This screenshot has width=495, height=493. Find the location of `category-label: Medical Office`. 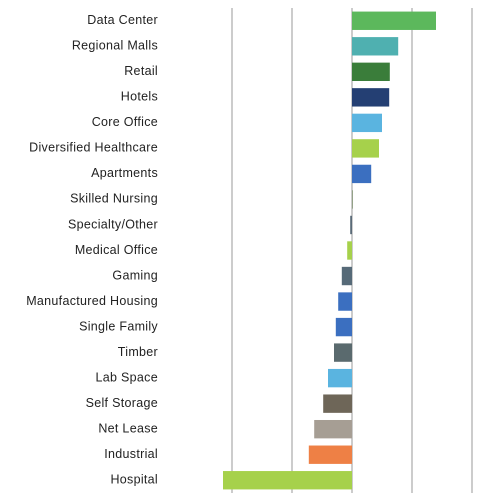

category-label: Medical Office is located at coordinates (116, 250).